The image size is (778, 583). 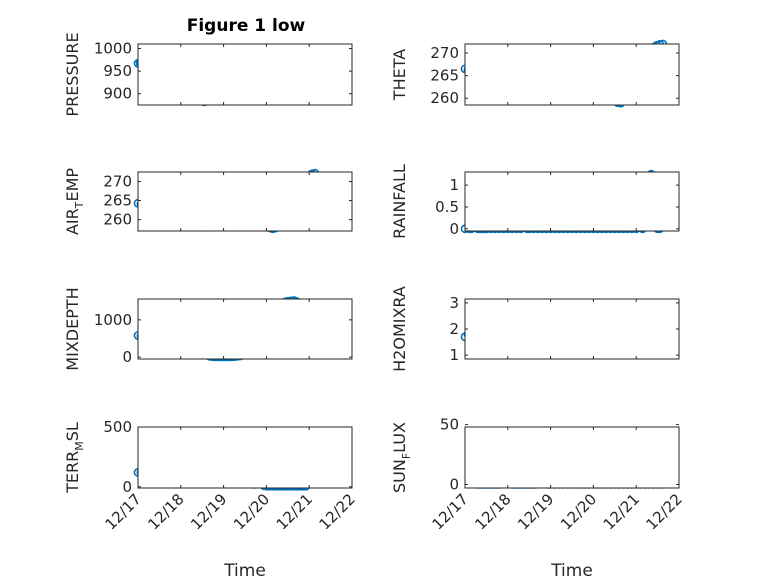 I want to click on panel-terr-msl-xtick-label: 12/22, so click(x=337, y=511).